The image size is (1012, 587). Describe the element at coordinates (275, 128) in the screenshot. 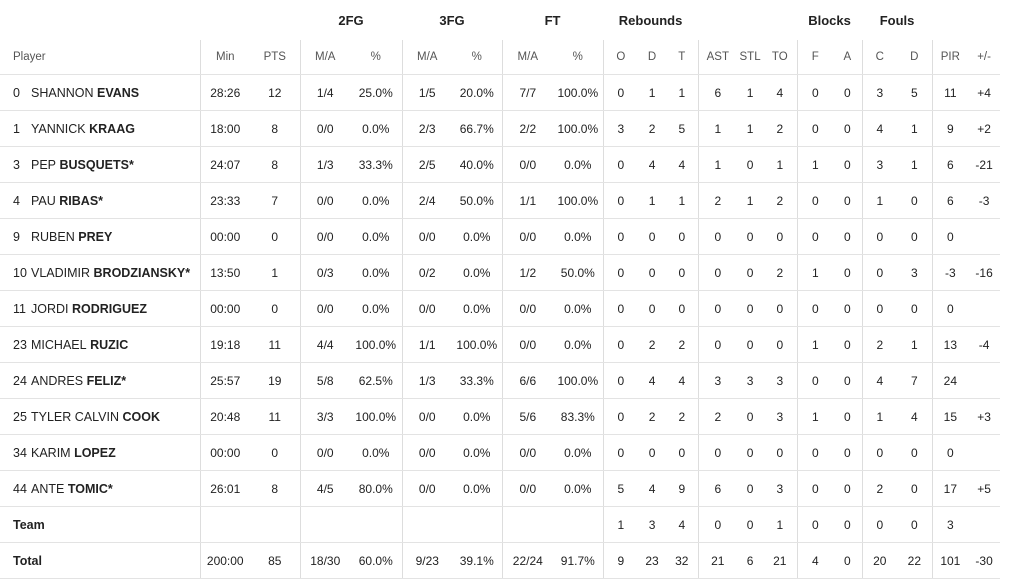

I see `stat-value: 8` at that location.